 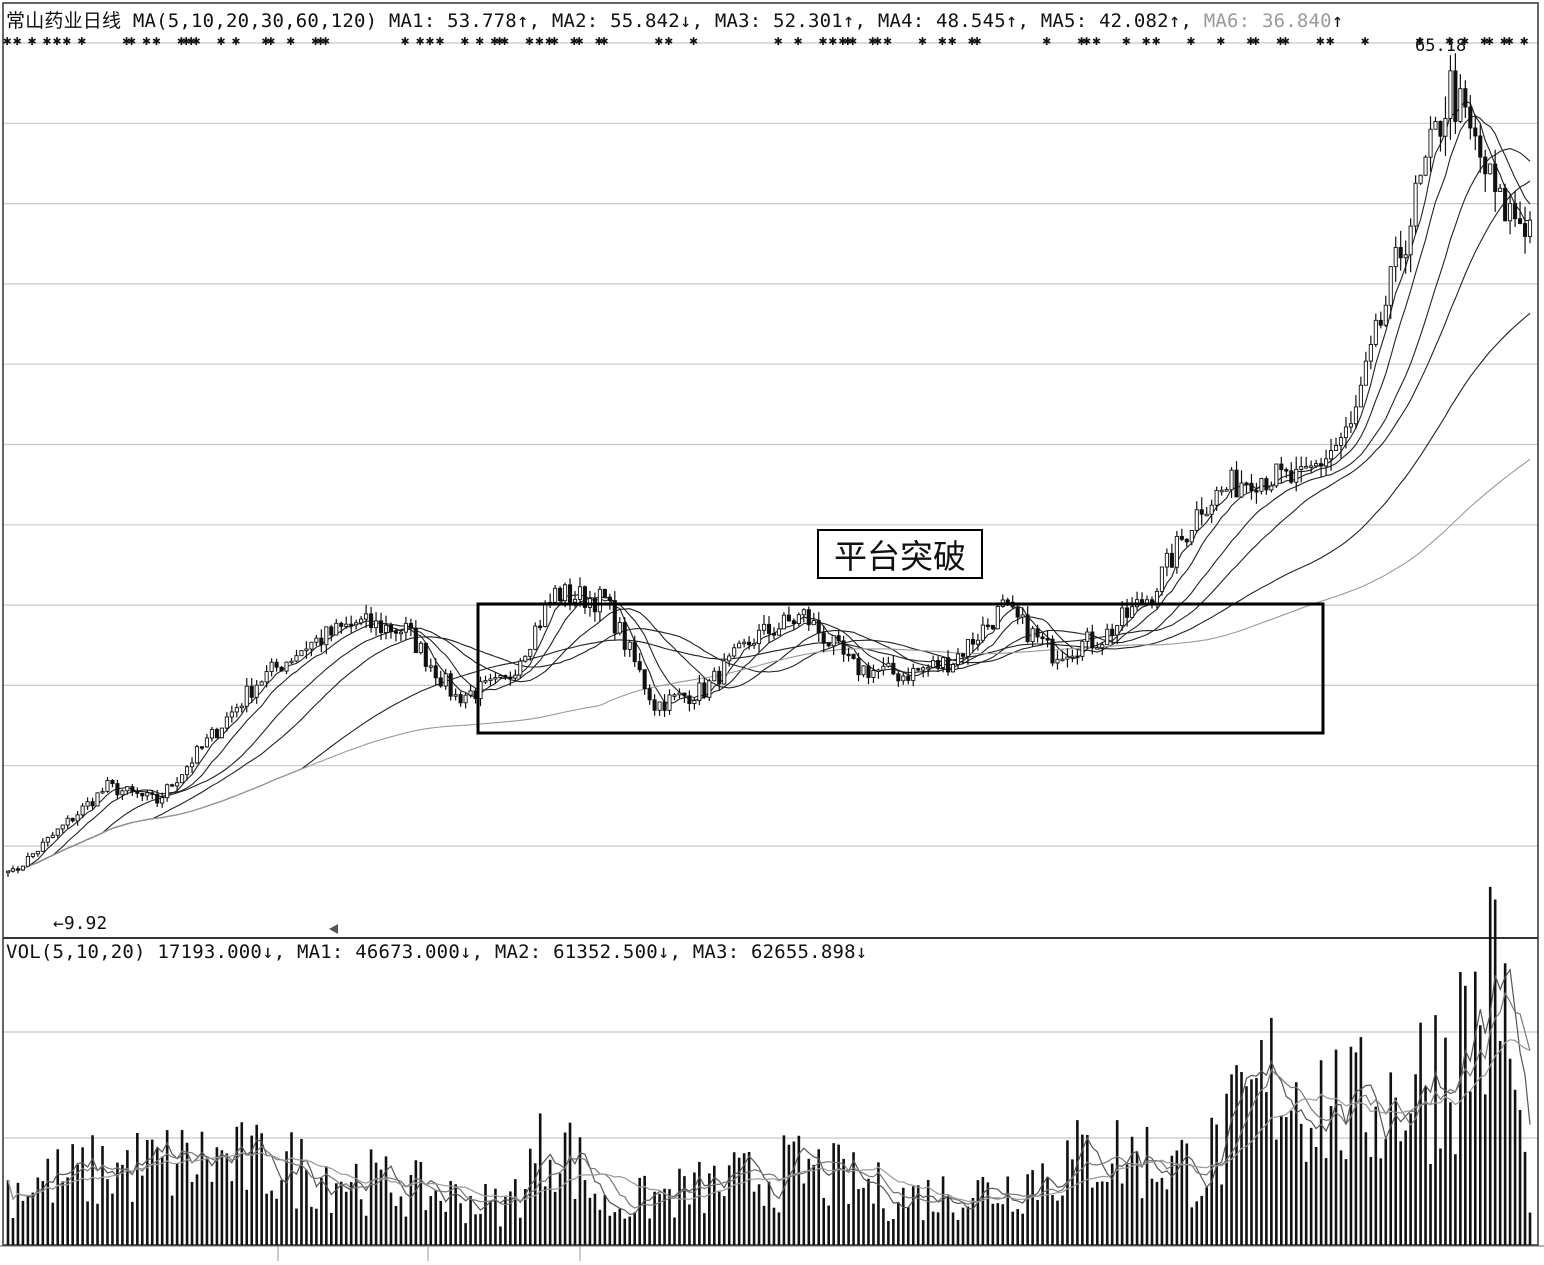 What do you see at coordinates (1296, 21) in the screenshot?
I see `ma6-value: 36.840` at bounding box center [1296, 21].